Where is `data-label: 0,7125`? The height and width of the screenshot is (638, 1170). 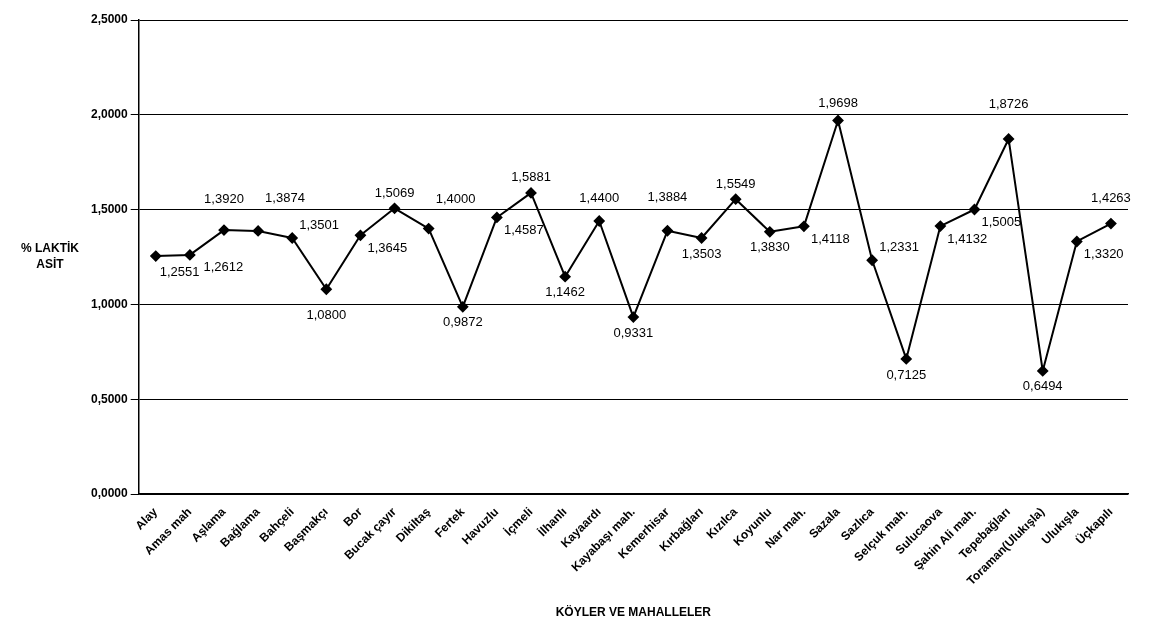 data-label: 0,7125 is located at coordinates (906, 374).